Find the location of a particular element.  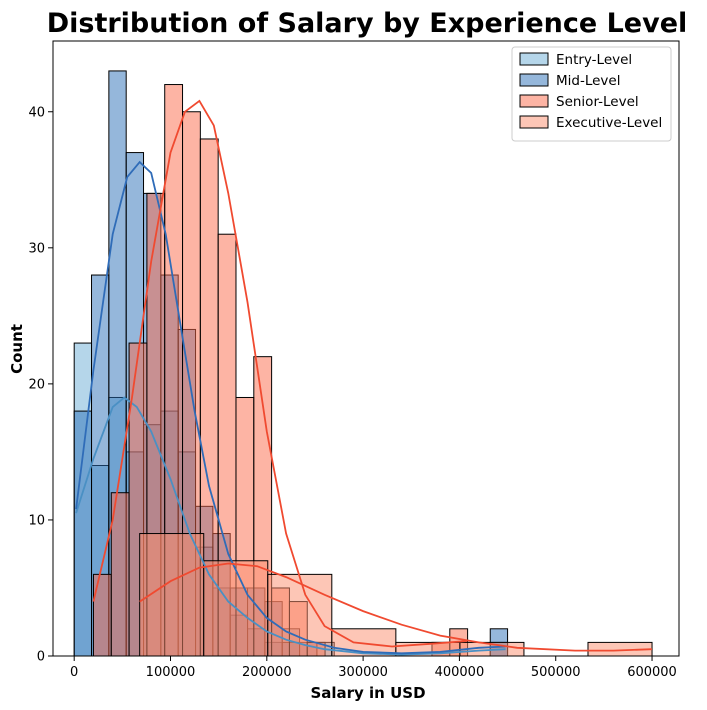

legend-box is located at coordinates (591, 94).